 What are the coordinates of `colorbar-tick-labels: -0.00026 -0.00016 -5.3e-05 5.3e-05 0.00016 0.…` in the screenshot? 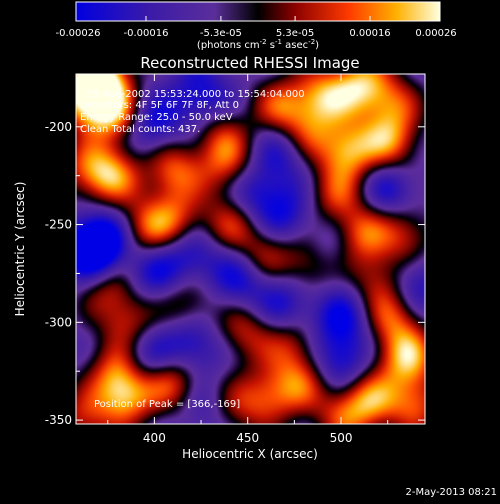 It's located at (256, 33).